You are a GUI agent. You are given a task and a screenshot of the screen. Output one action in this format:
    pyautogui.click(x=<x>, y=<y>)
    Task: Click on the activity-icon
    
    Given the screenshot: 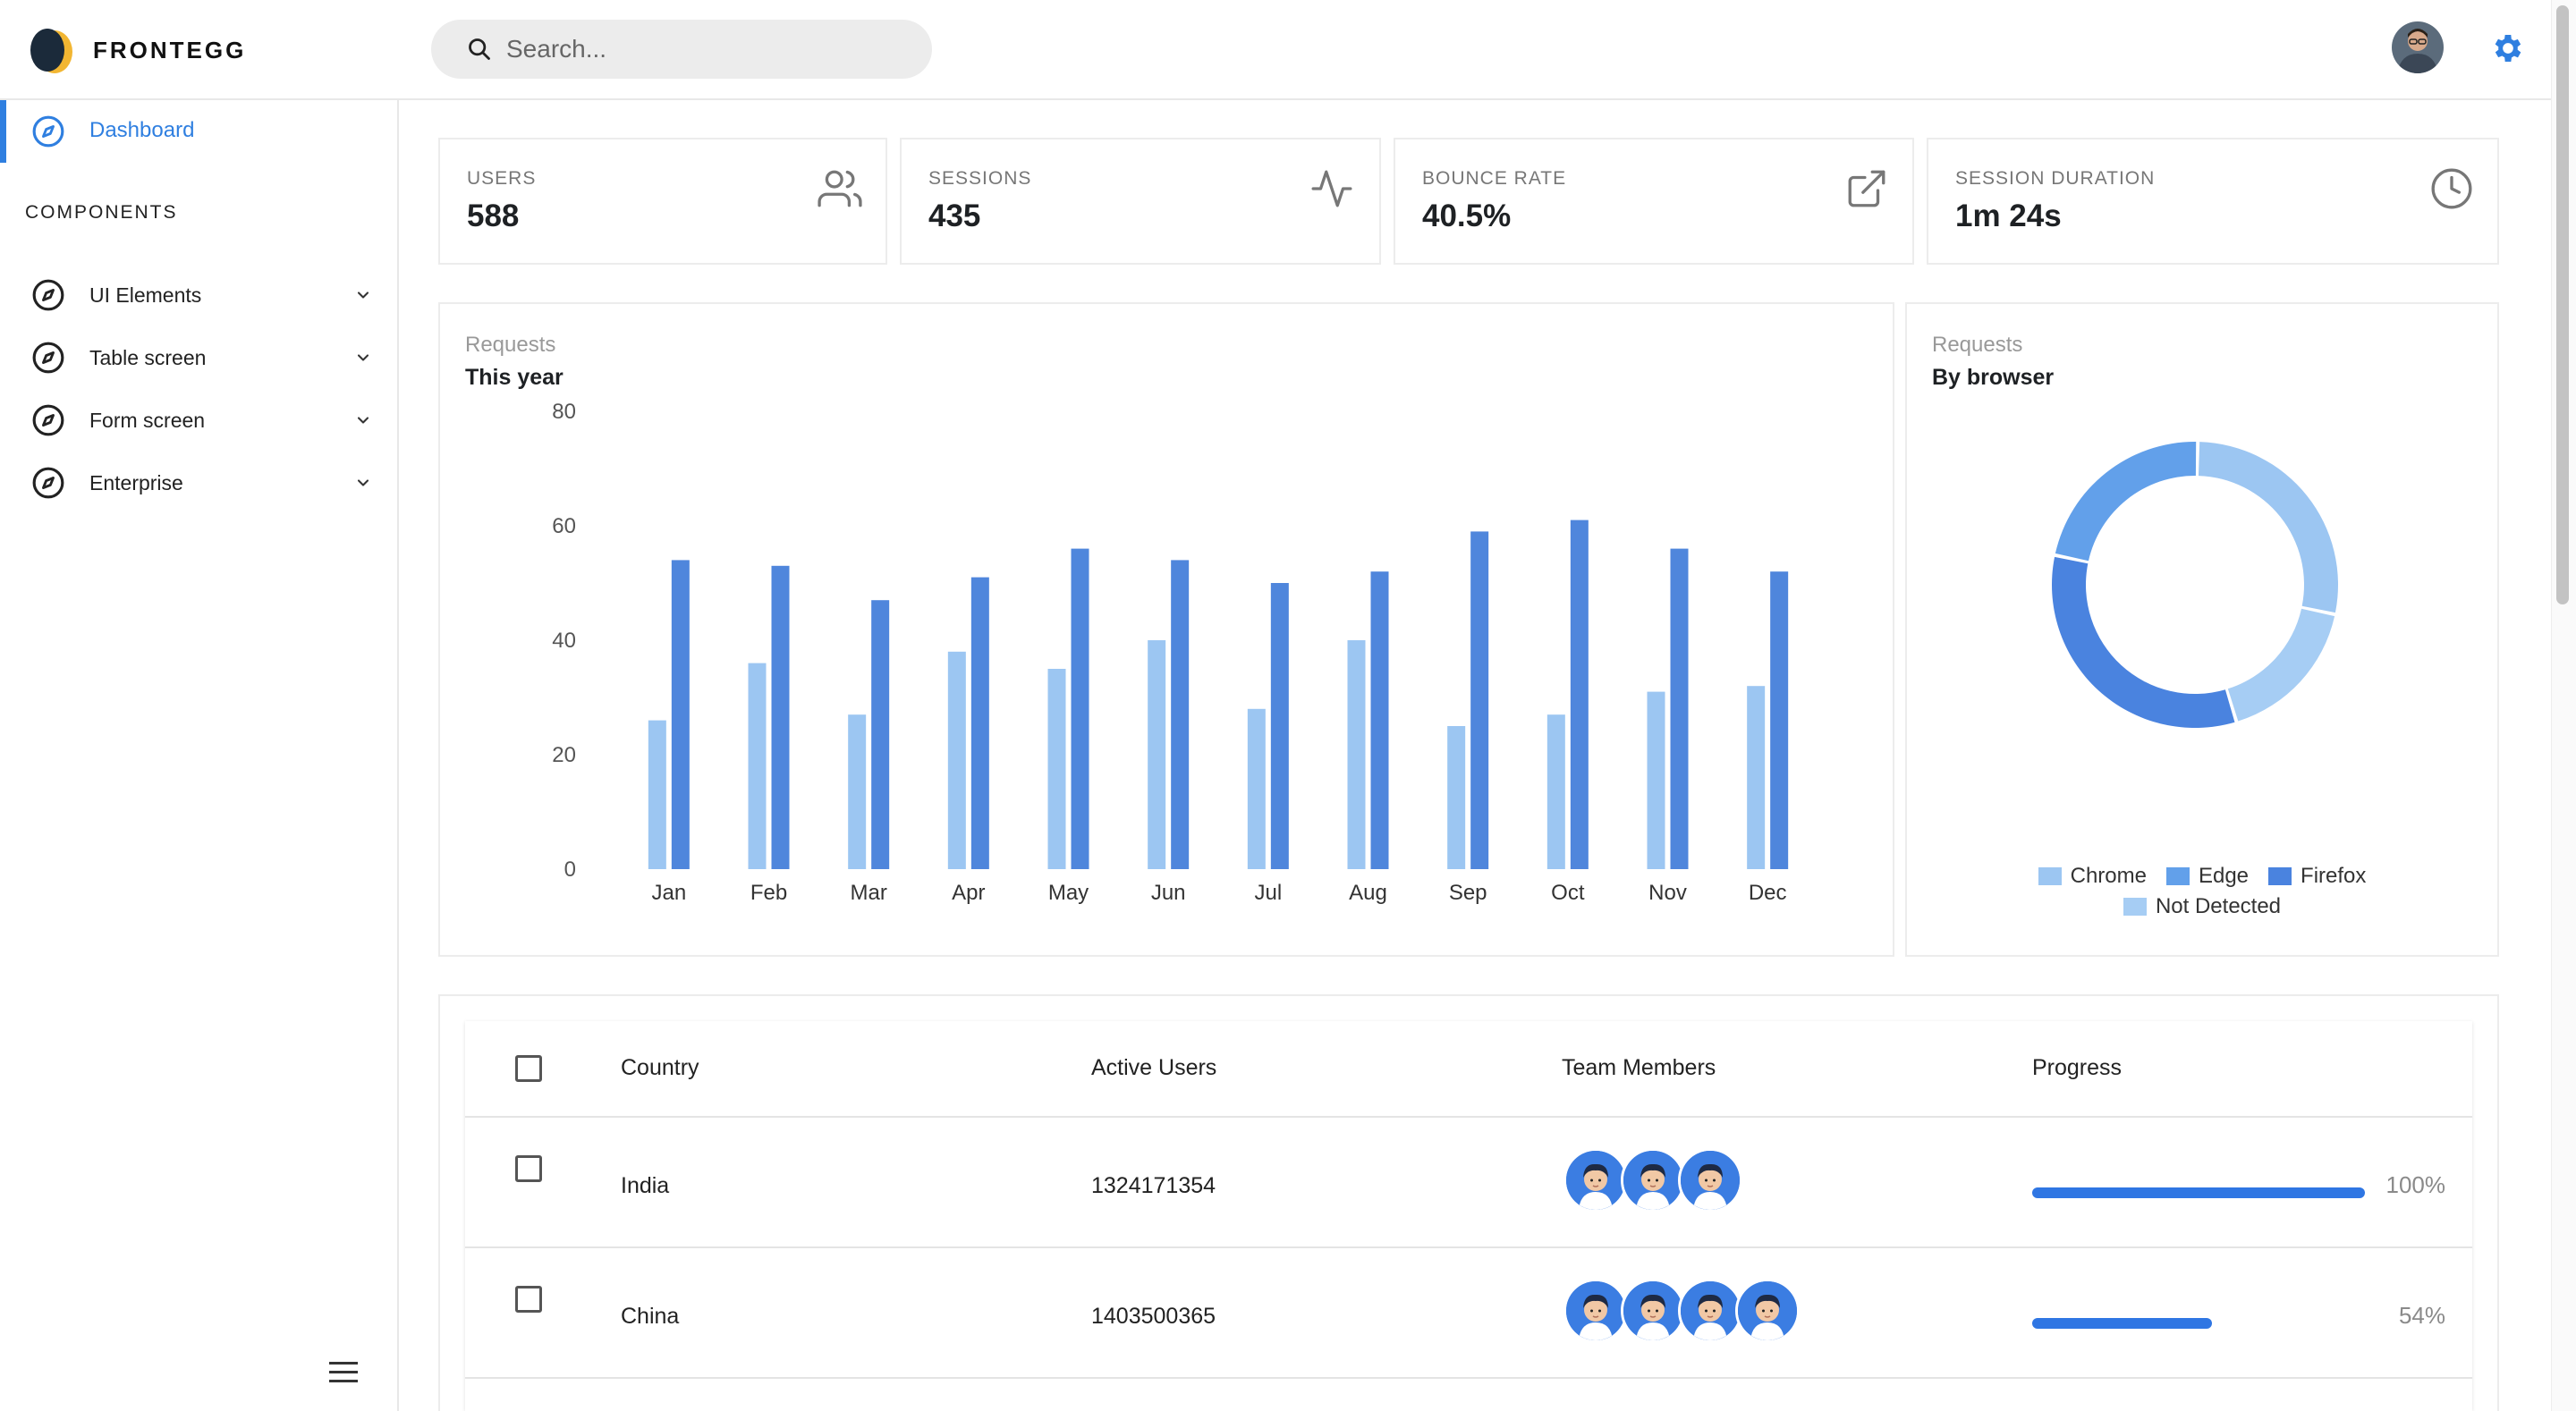 What is the action you would take?
    pyautogui.click(x=1331, y=189)
    